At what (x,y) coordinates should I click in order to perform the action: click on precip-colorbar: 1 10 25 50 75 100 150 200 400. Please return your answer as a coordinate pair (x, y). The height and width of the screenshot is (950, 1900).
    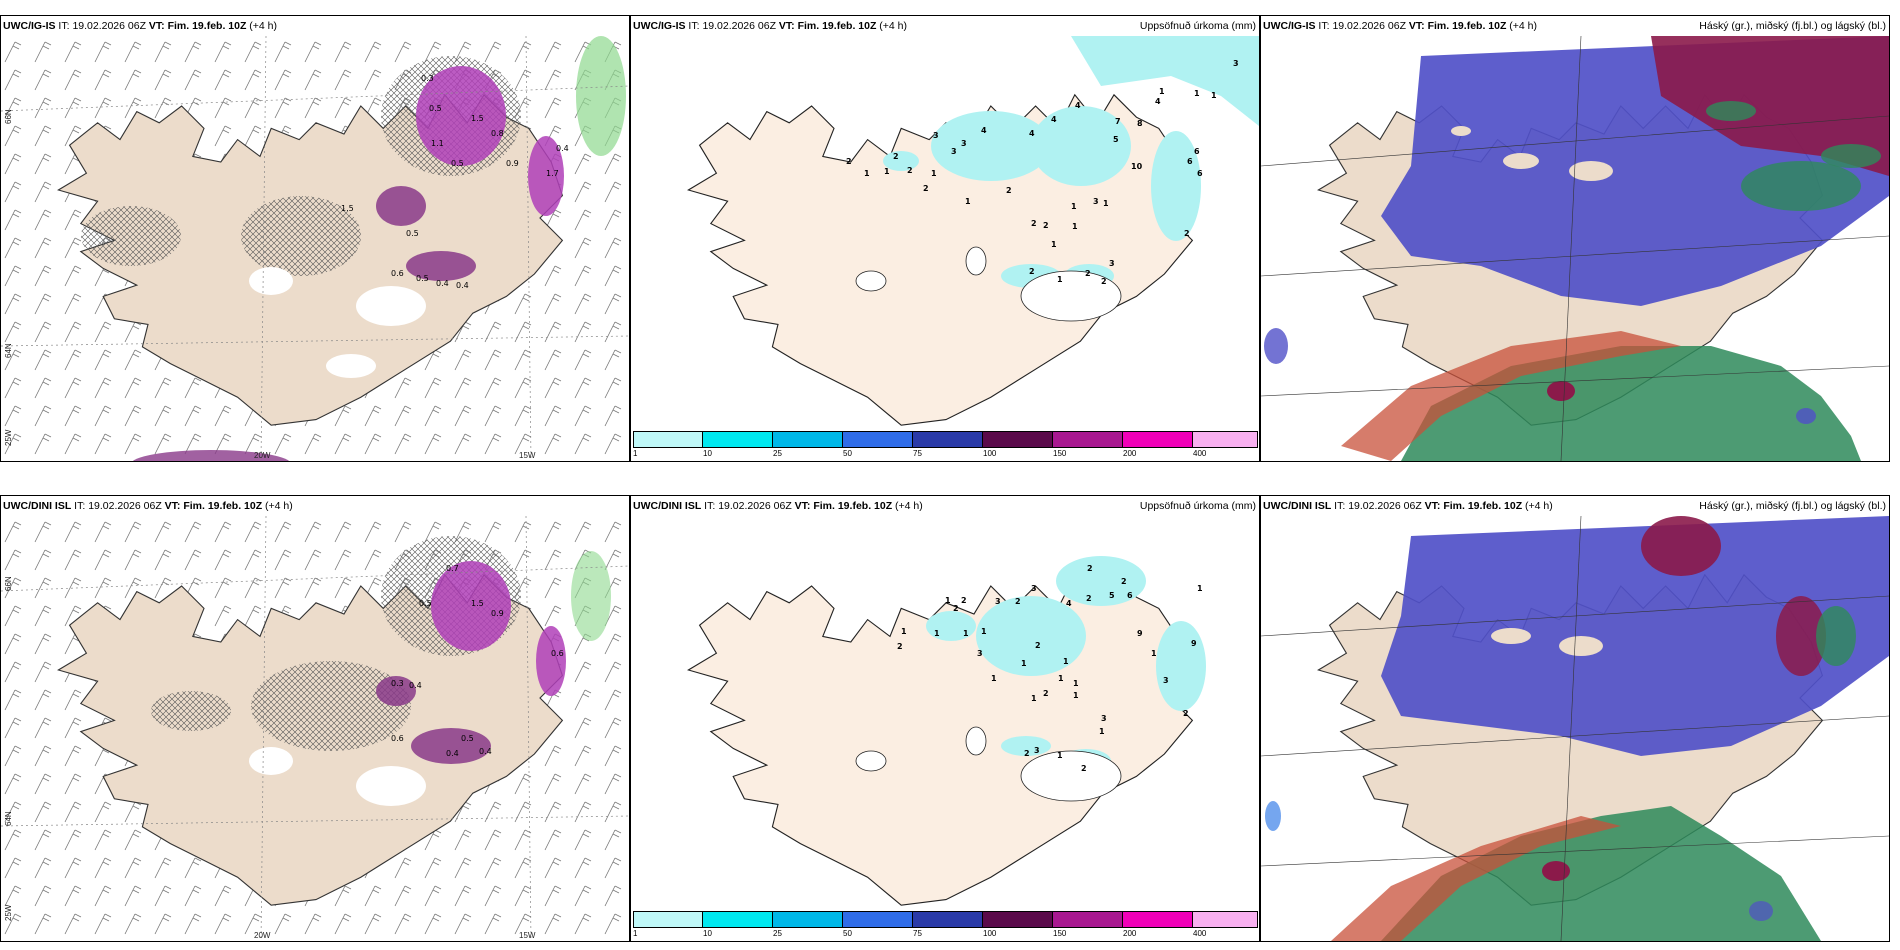
    Looking at the image, I should click on (945, 925).